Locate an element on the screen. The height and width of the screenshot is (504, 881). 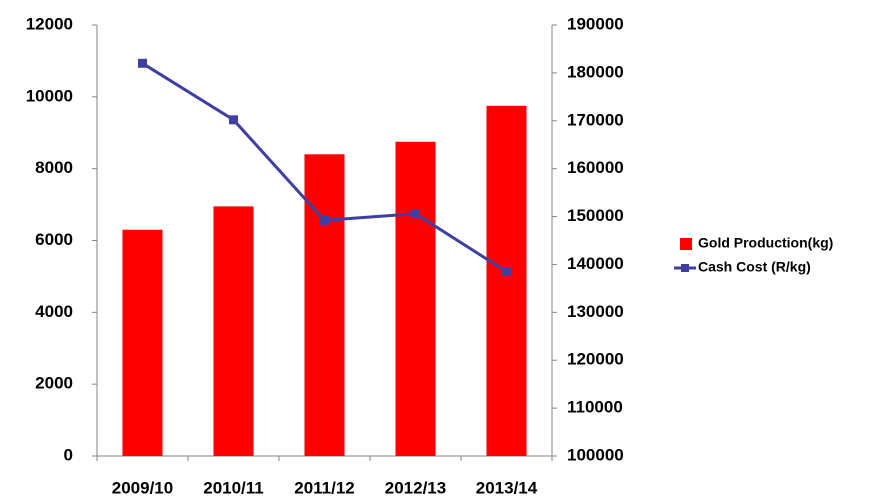
y2-tick-label: 120000 is located at coordinates (595, 359).